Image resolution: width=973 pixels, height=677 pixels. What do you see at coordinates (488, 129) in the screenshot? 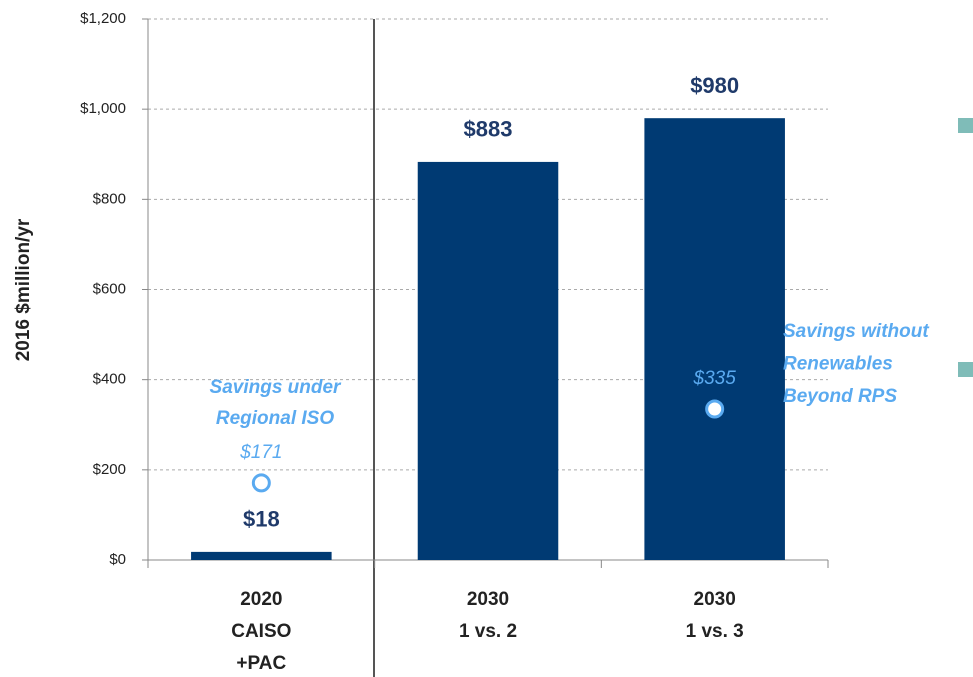
I see `value-label: $883` at bounding box center [488, 129].